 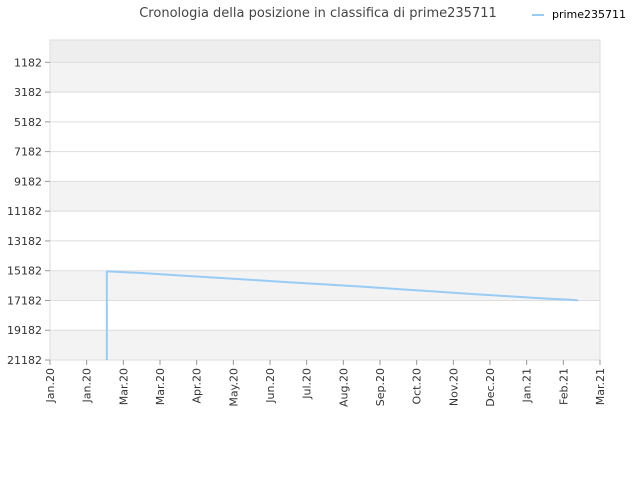 I want to click on x-tick-label: Jan.21, so click(x=527, y=385).